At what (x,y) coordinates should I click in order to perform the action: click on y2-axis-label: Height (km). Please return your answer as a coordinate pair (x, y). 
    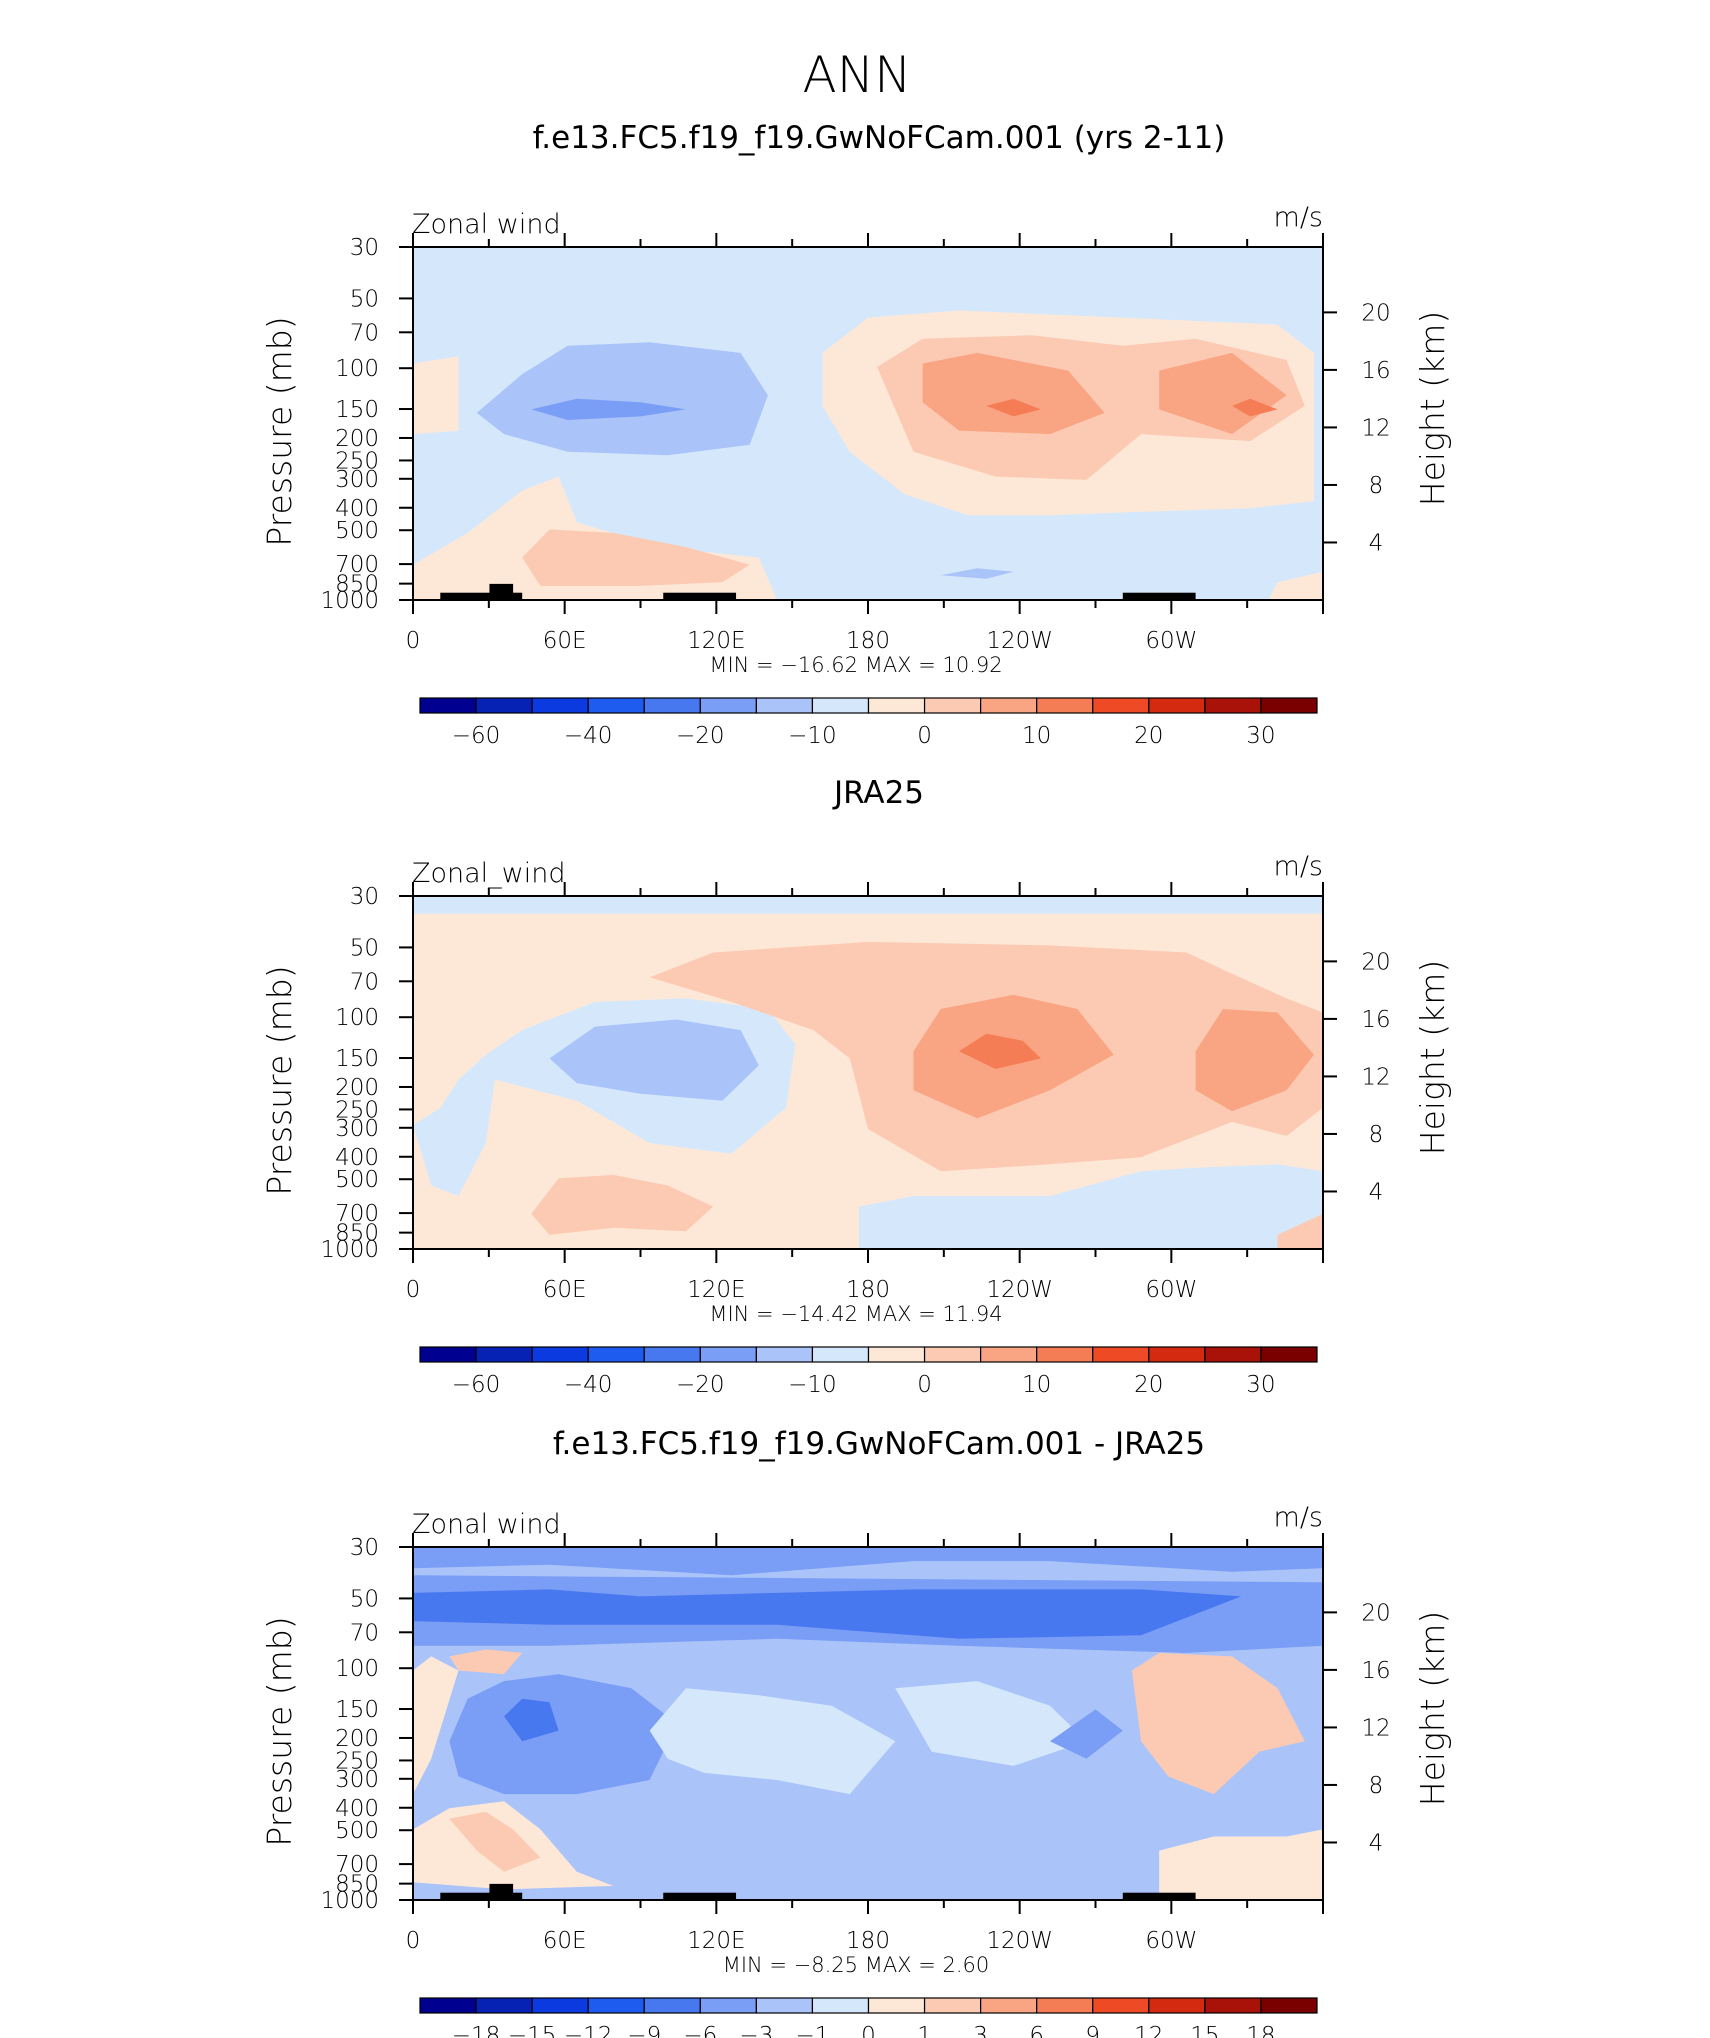
    Looking at the image, I should click on (1432, 1708).